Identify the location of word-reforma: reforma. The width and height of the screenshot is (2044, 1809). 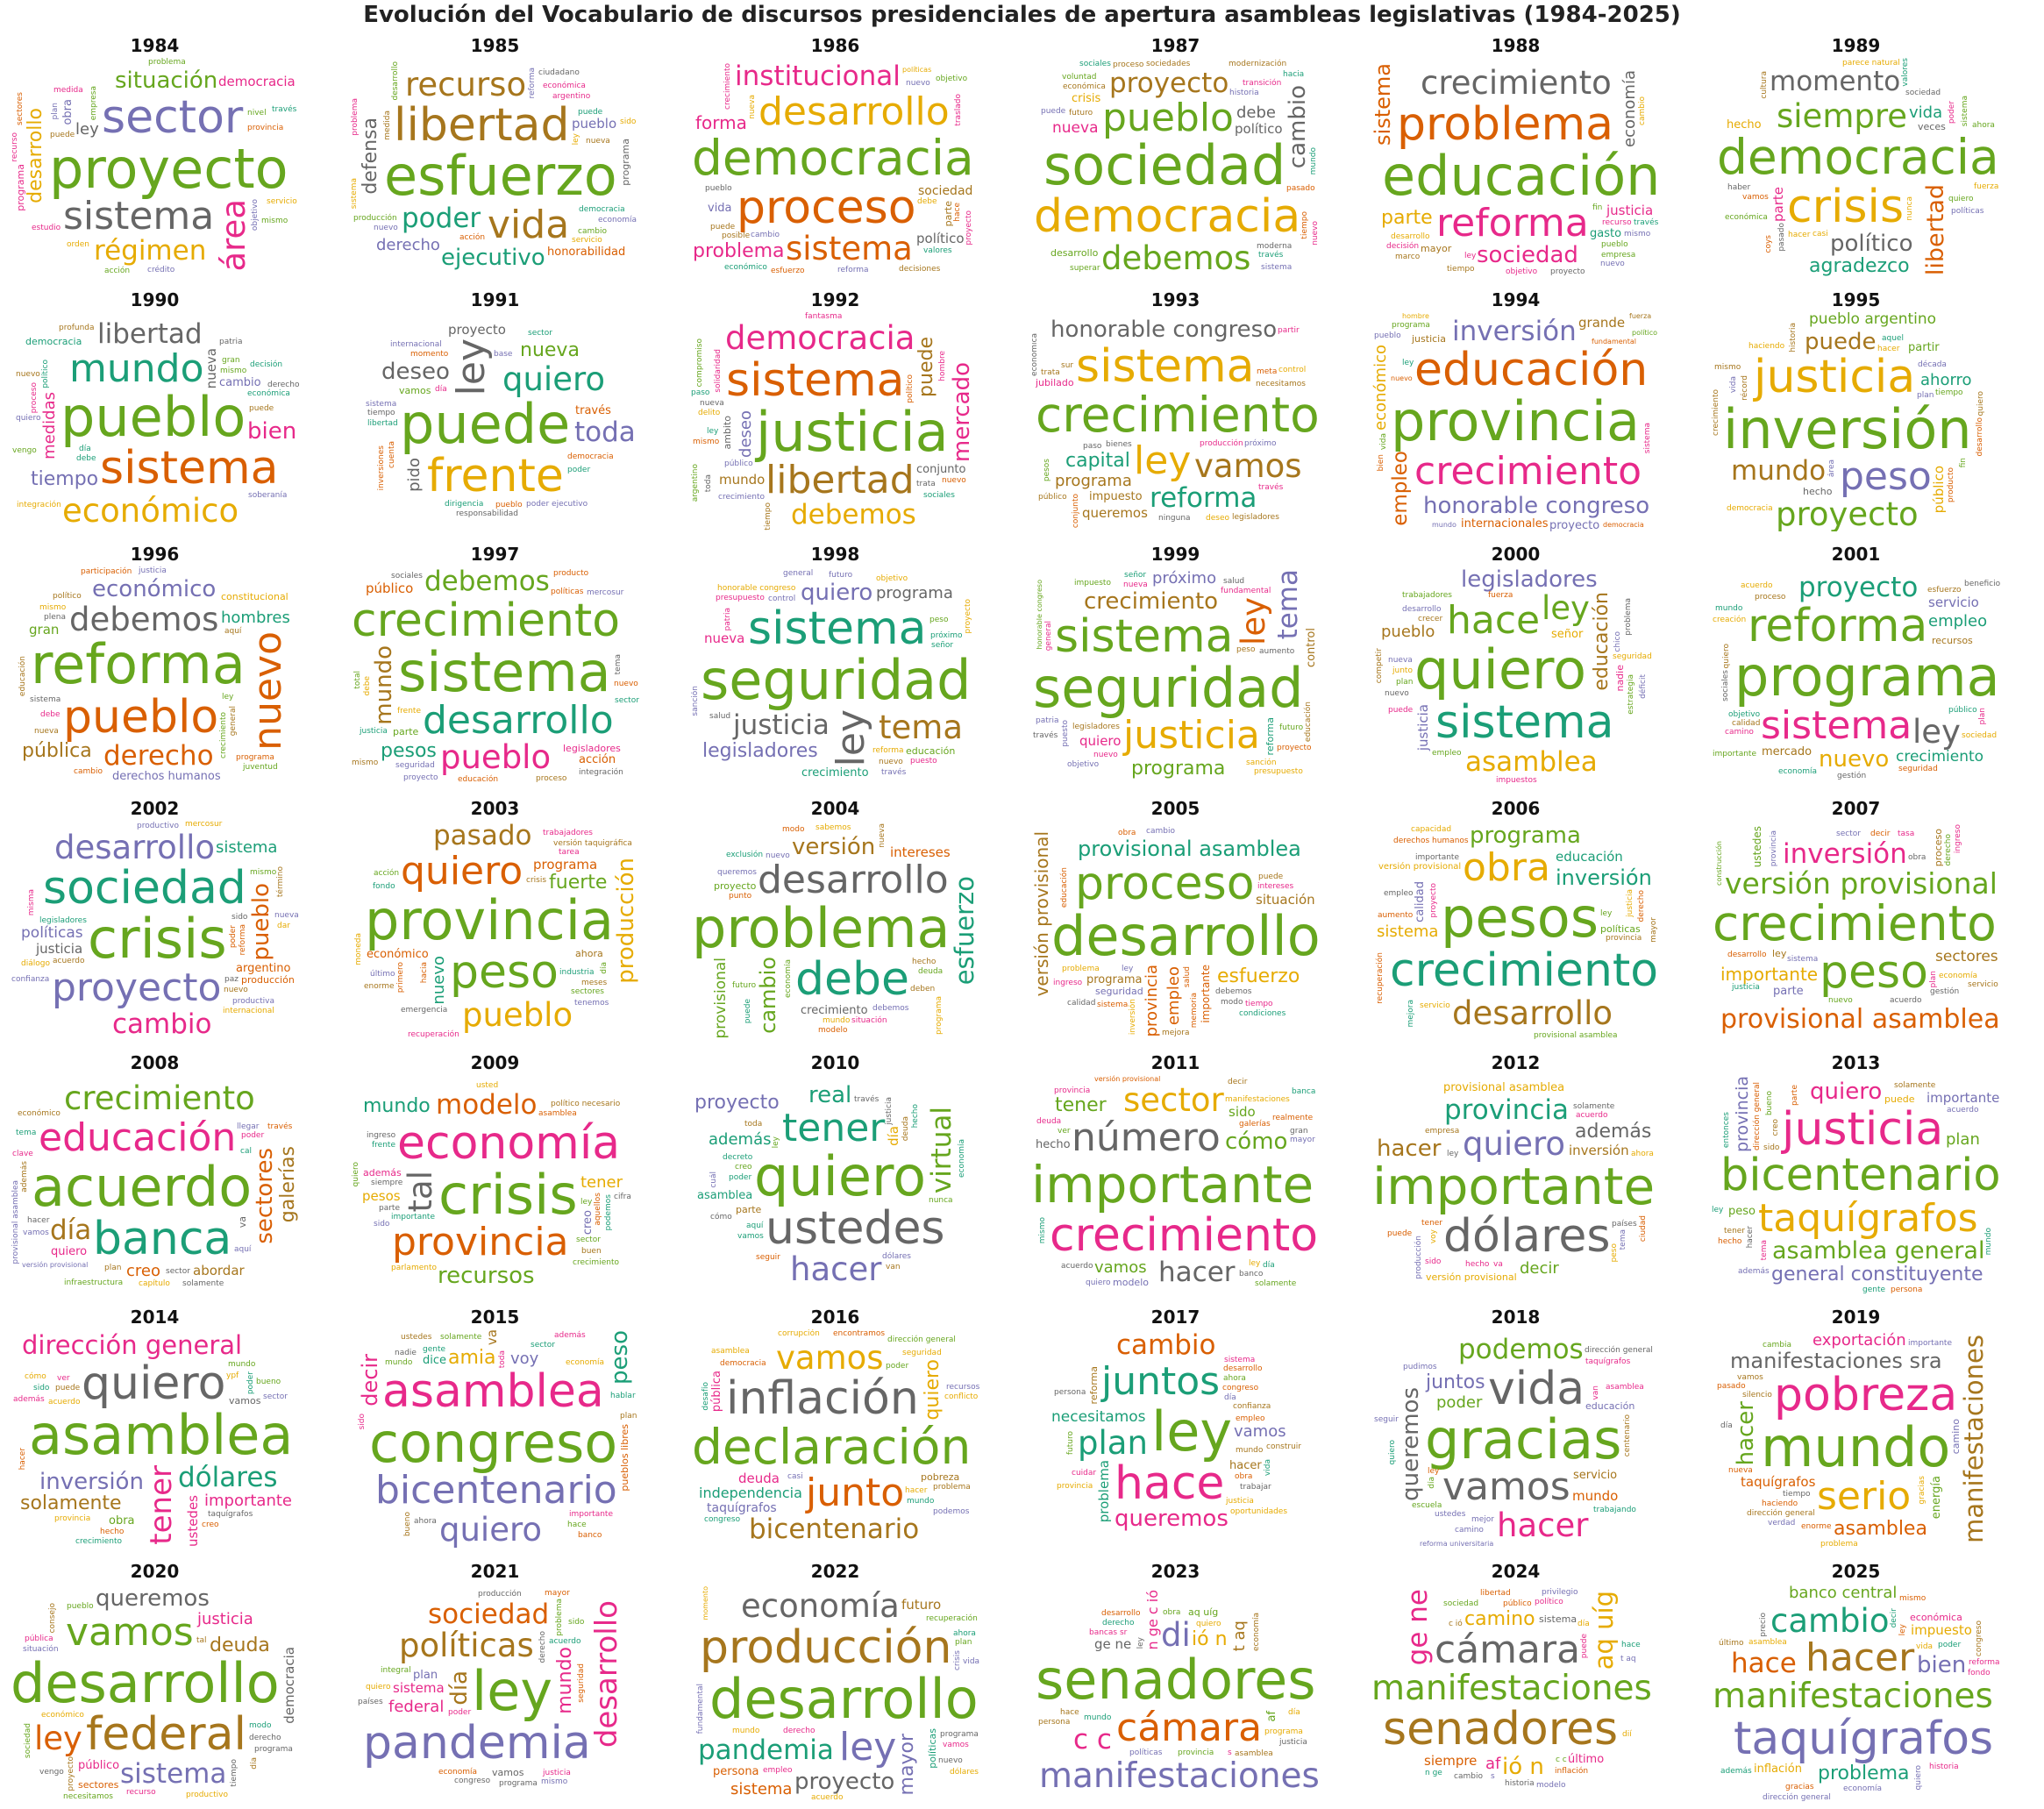
(1838, 626).